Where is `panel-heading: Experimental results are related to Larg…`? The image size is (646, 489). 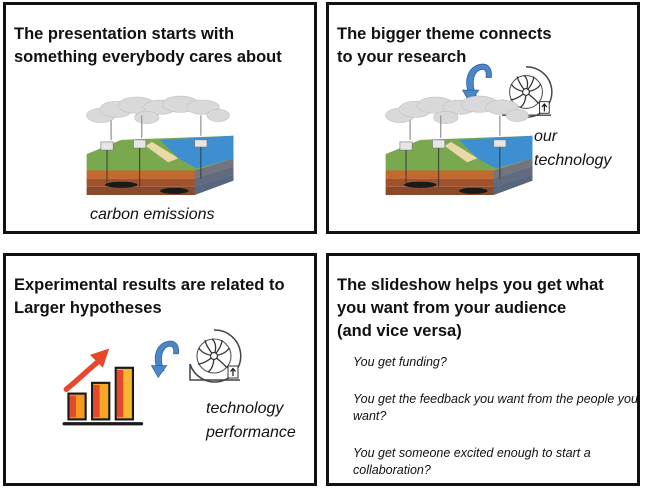 panel-heading: Experimental results are related to Larg… is located at coordinates (149, 296).